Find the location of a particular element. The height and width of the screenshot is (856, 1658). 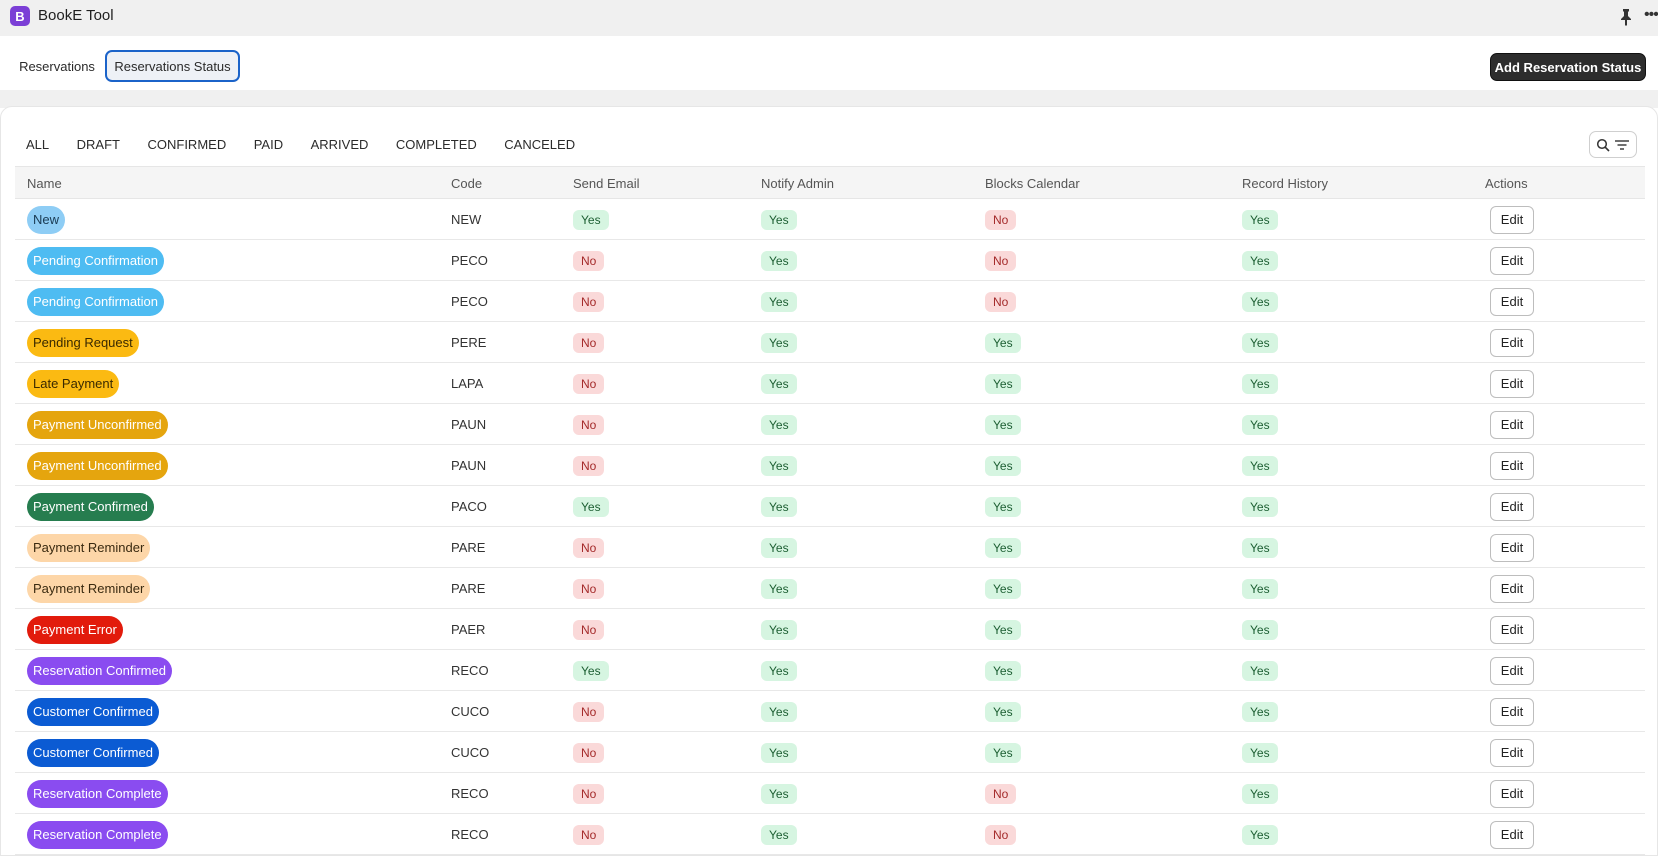

column-header-code: Code is located at coordinates (467, 183).